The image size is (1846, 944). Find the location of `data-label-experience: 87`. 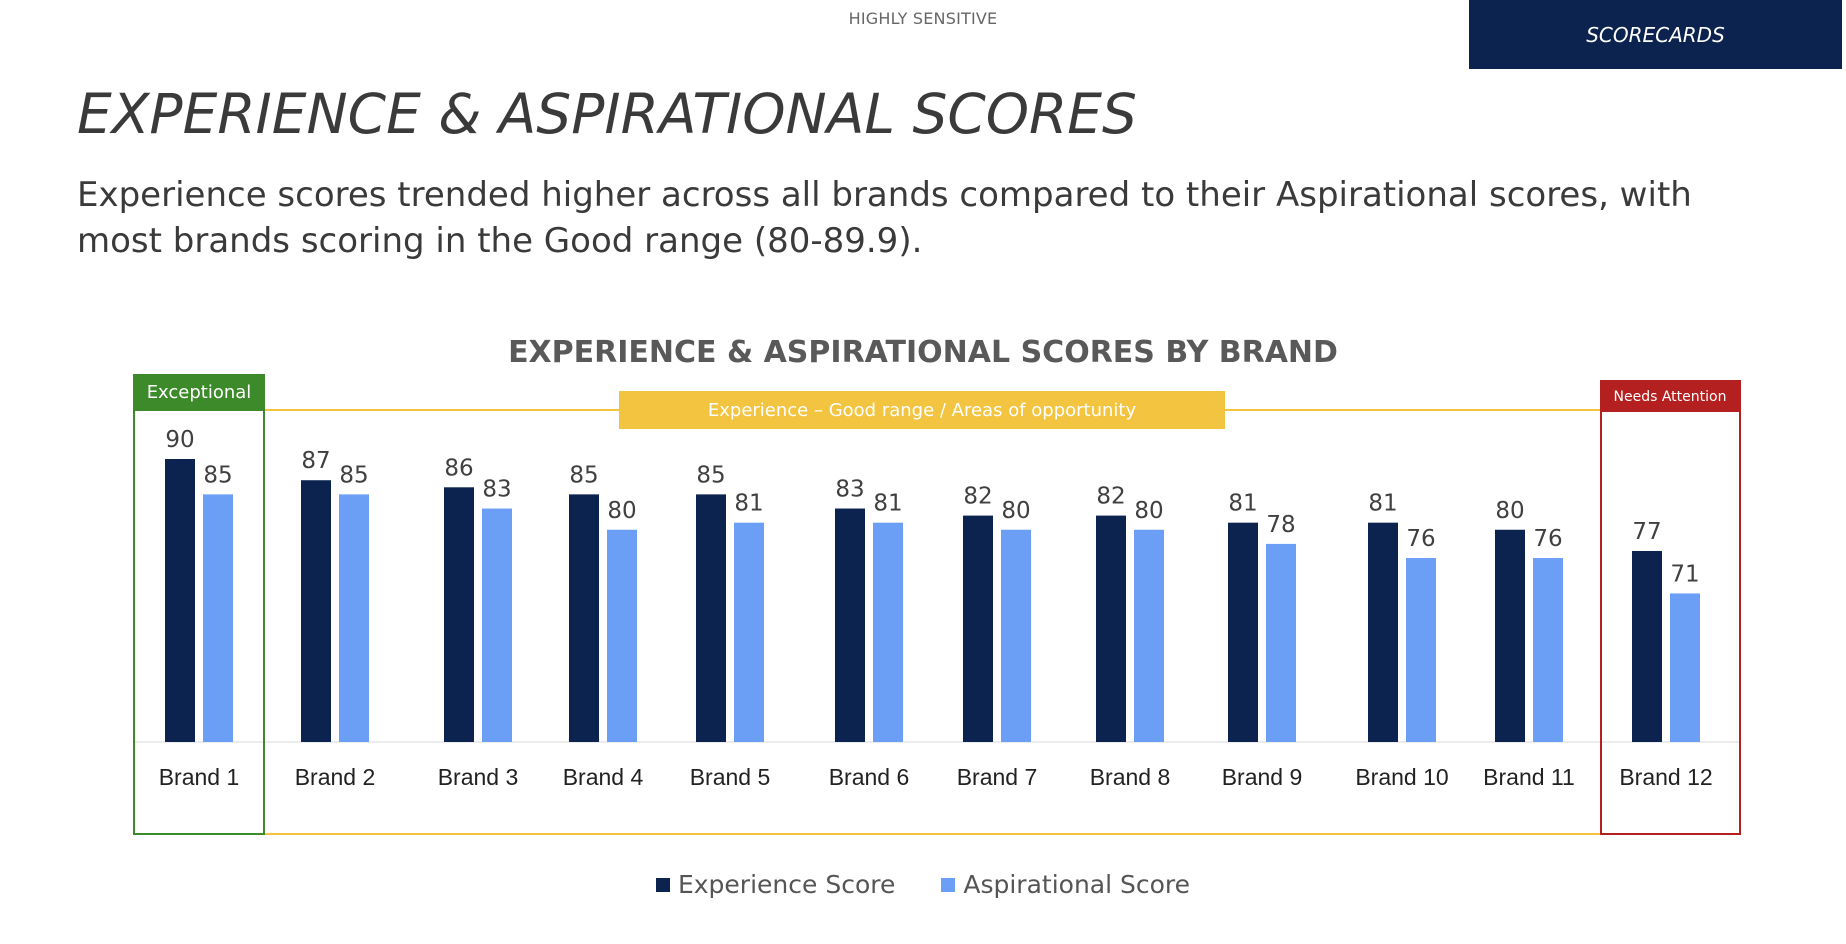

data-label-experience: 87 is located at coordinates (315, 461).